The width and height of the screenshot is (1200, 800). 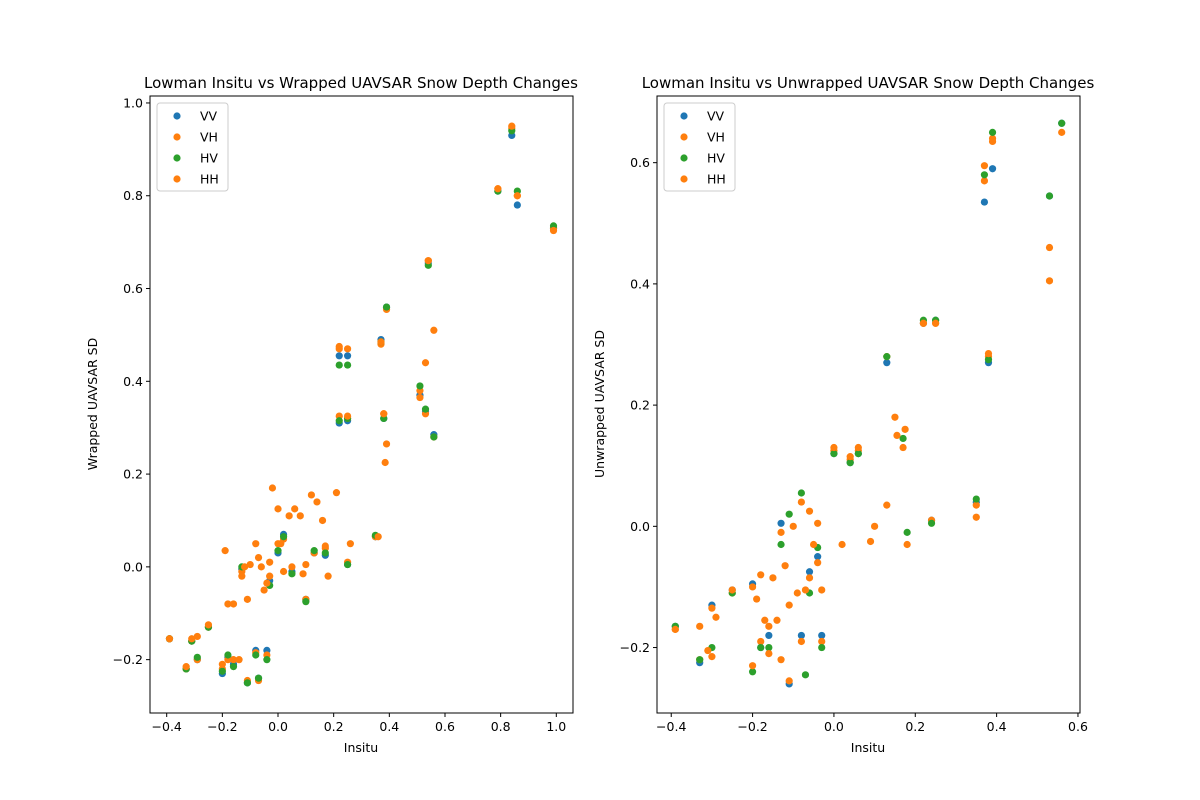 I want to click on right-legend-marker-vv, so click(x=684, y=116).